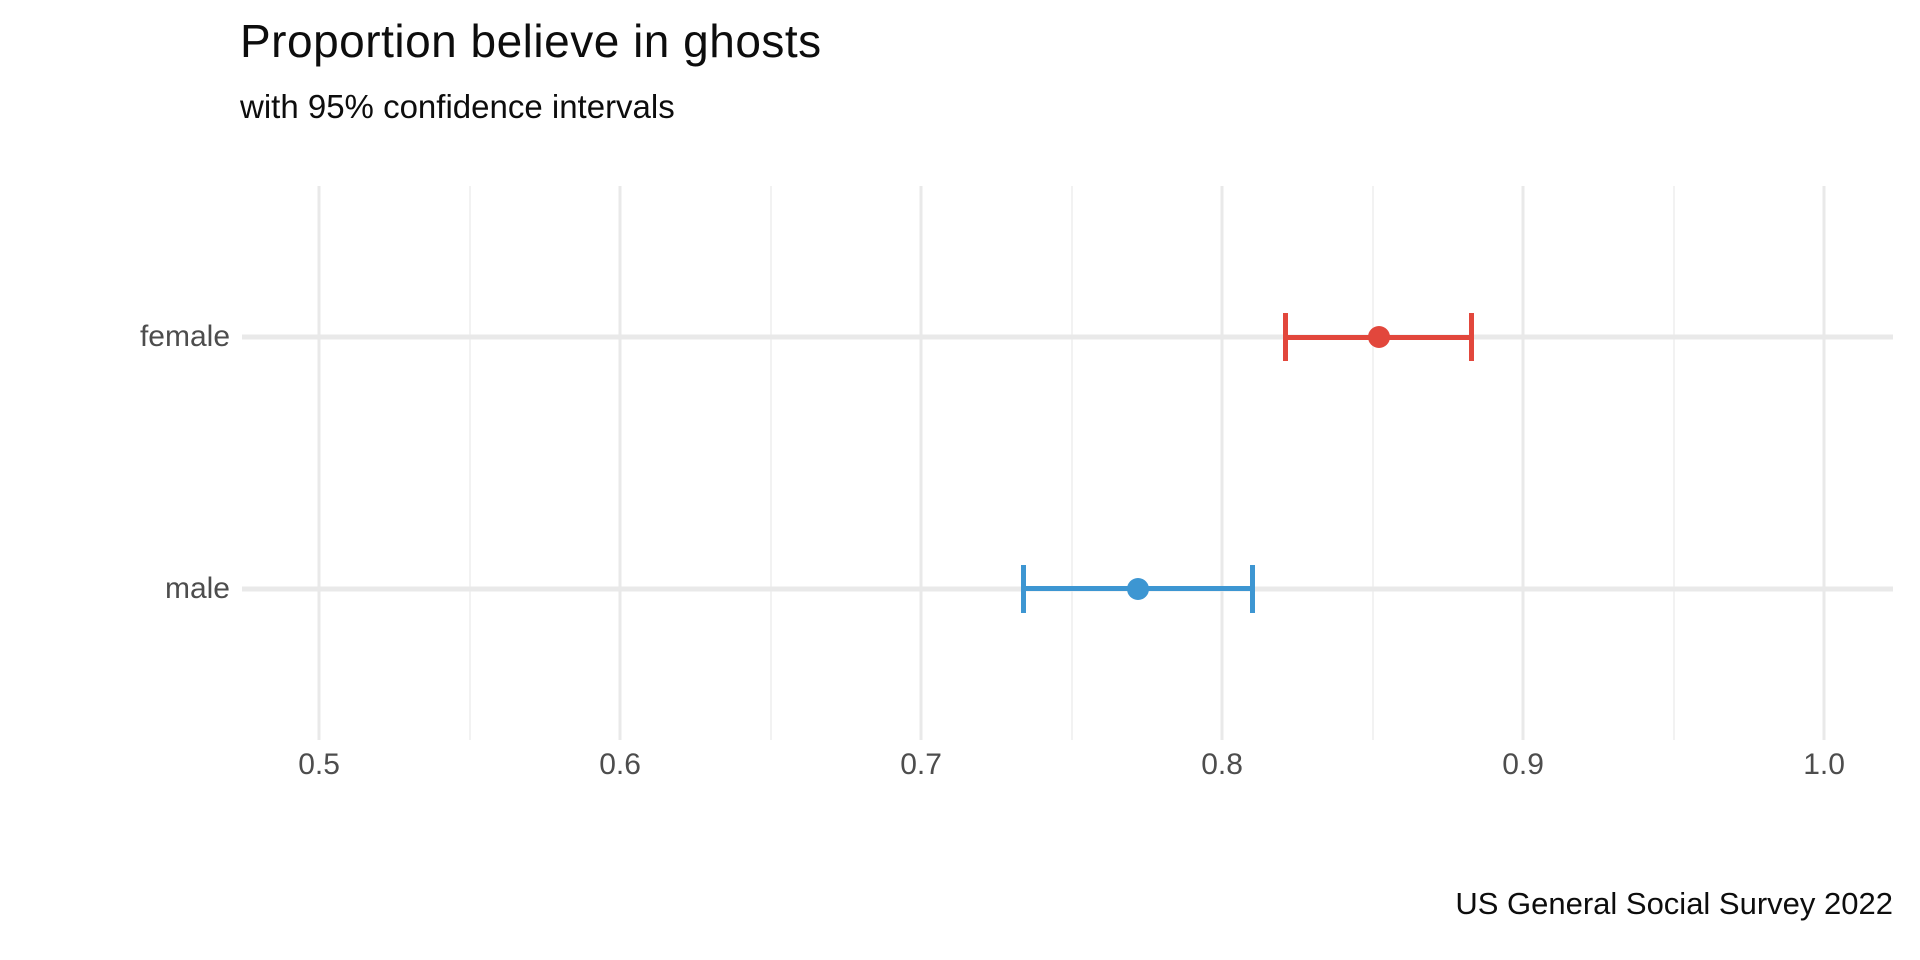 The image size is (1920, 960). What do you see at coordinates (1252, 588) in the screenshot?
I see `ci-cap-high-male` at bounding box center [1252, 588].